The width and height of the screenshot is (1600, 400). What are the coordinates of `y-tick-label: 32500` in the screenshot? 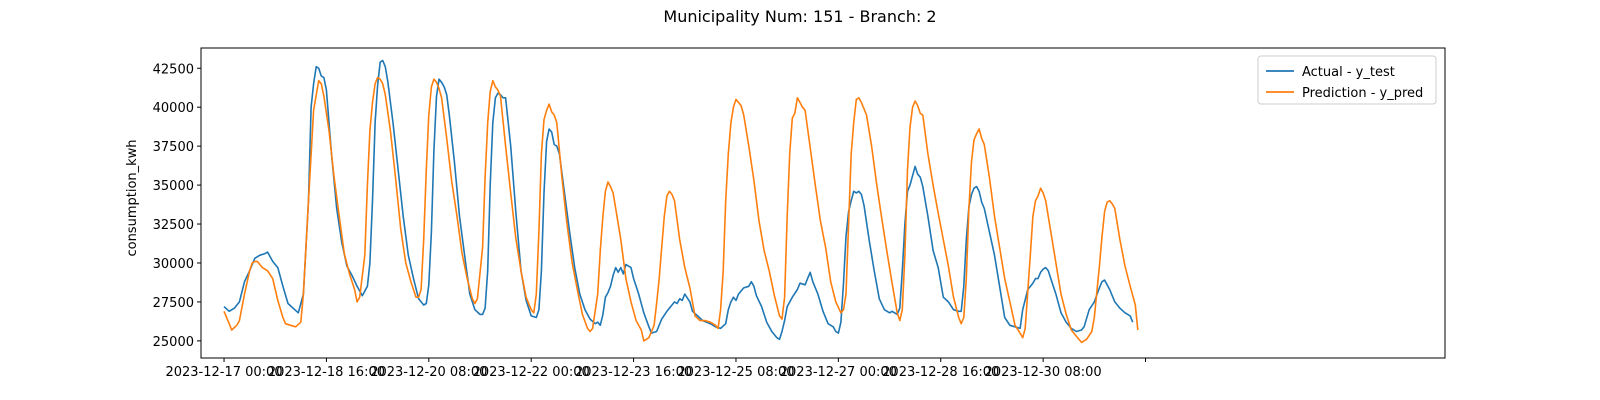 It's located at (173, 225).